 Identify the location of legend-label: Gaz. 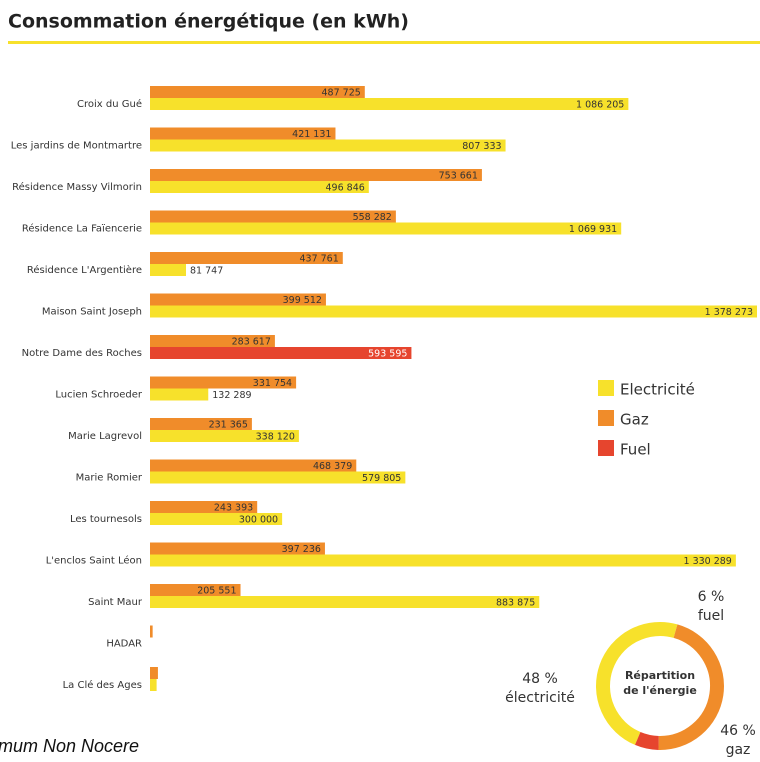
(634, 420).